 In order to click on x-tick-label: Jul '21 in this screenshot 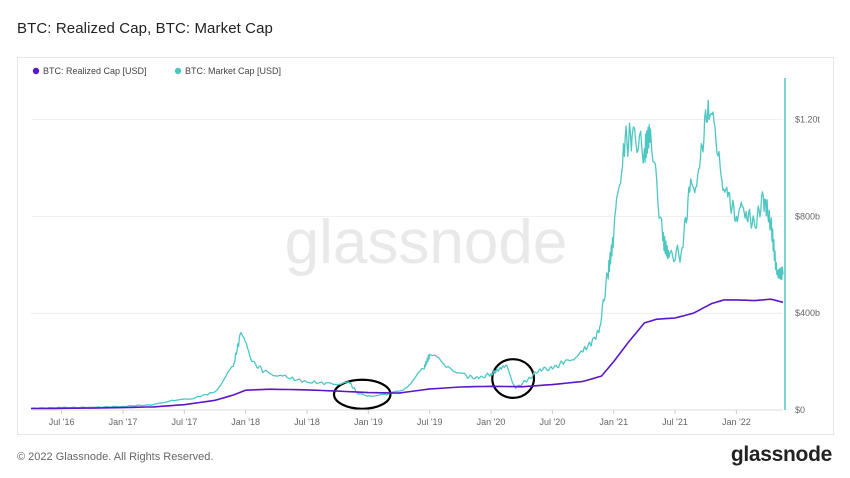, I will do `click(675, 422)`.